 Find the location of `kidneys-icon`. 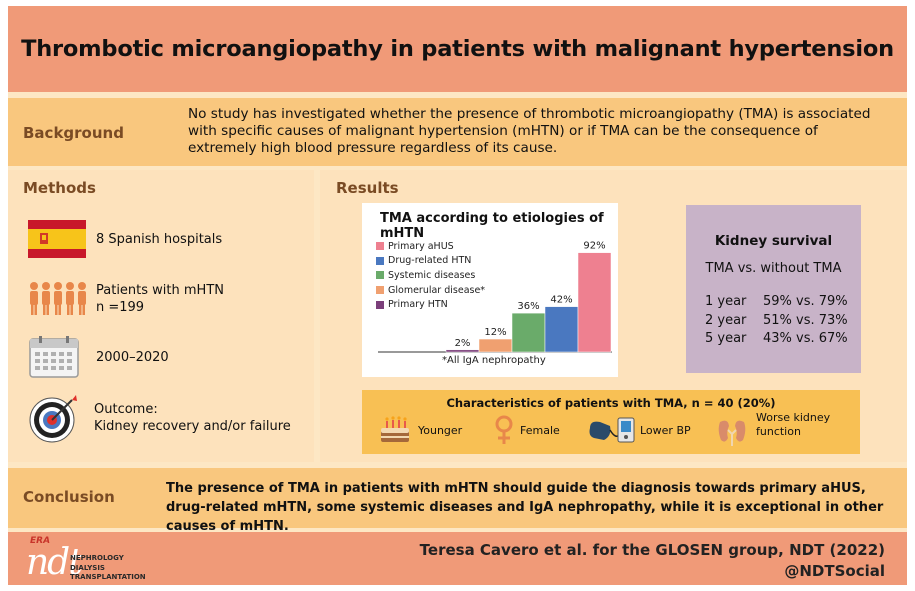

kidneys-icon is located at coordinates (732, 433).